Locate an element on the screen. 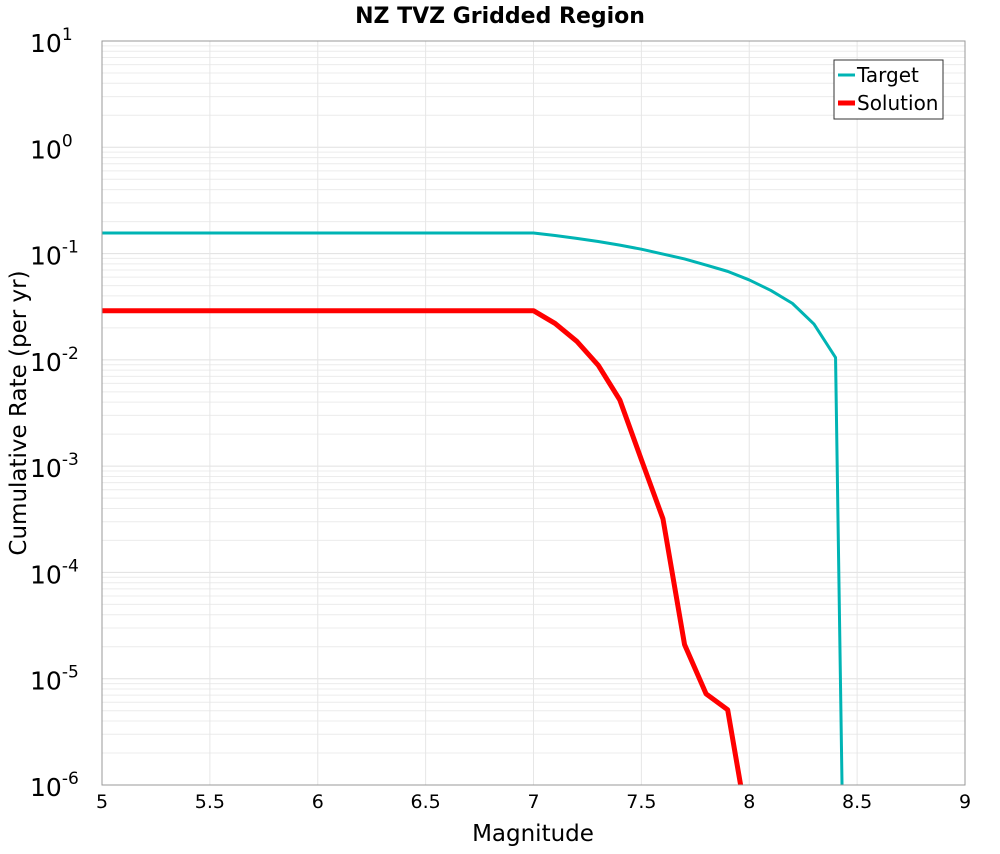  y-tick-label: 10⁻² is located at coordinates (54, 360).